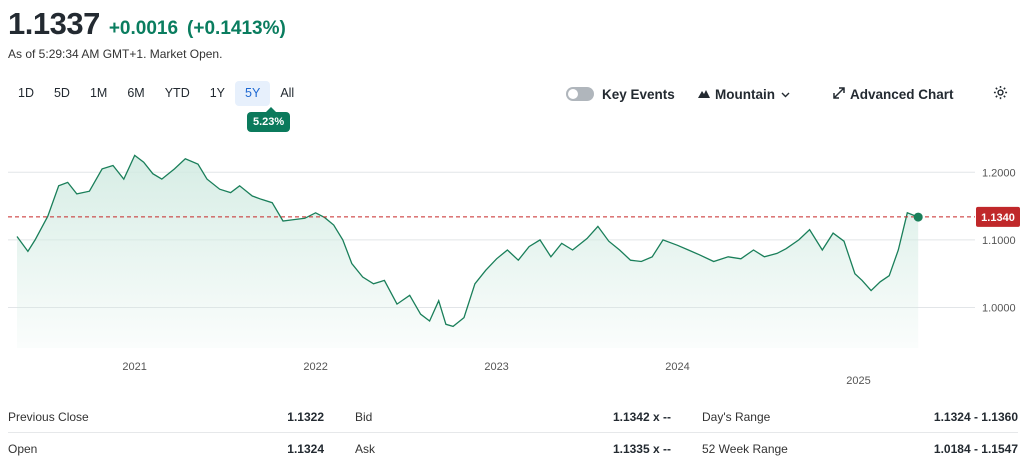  I want to click on x-tick-label: 2023, so click(496, 367).